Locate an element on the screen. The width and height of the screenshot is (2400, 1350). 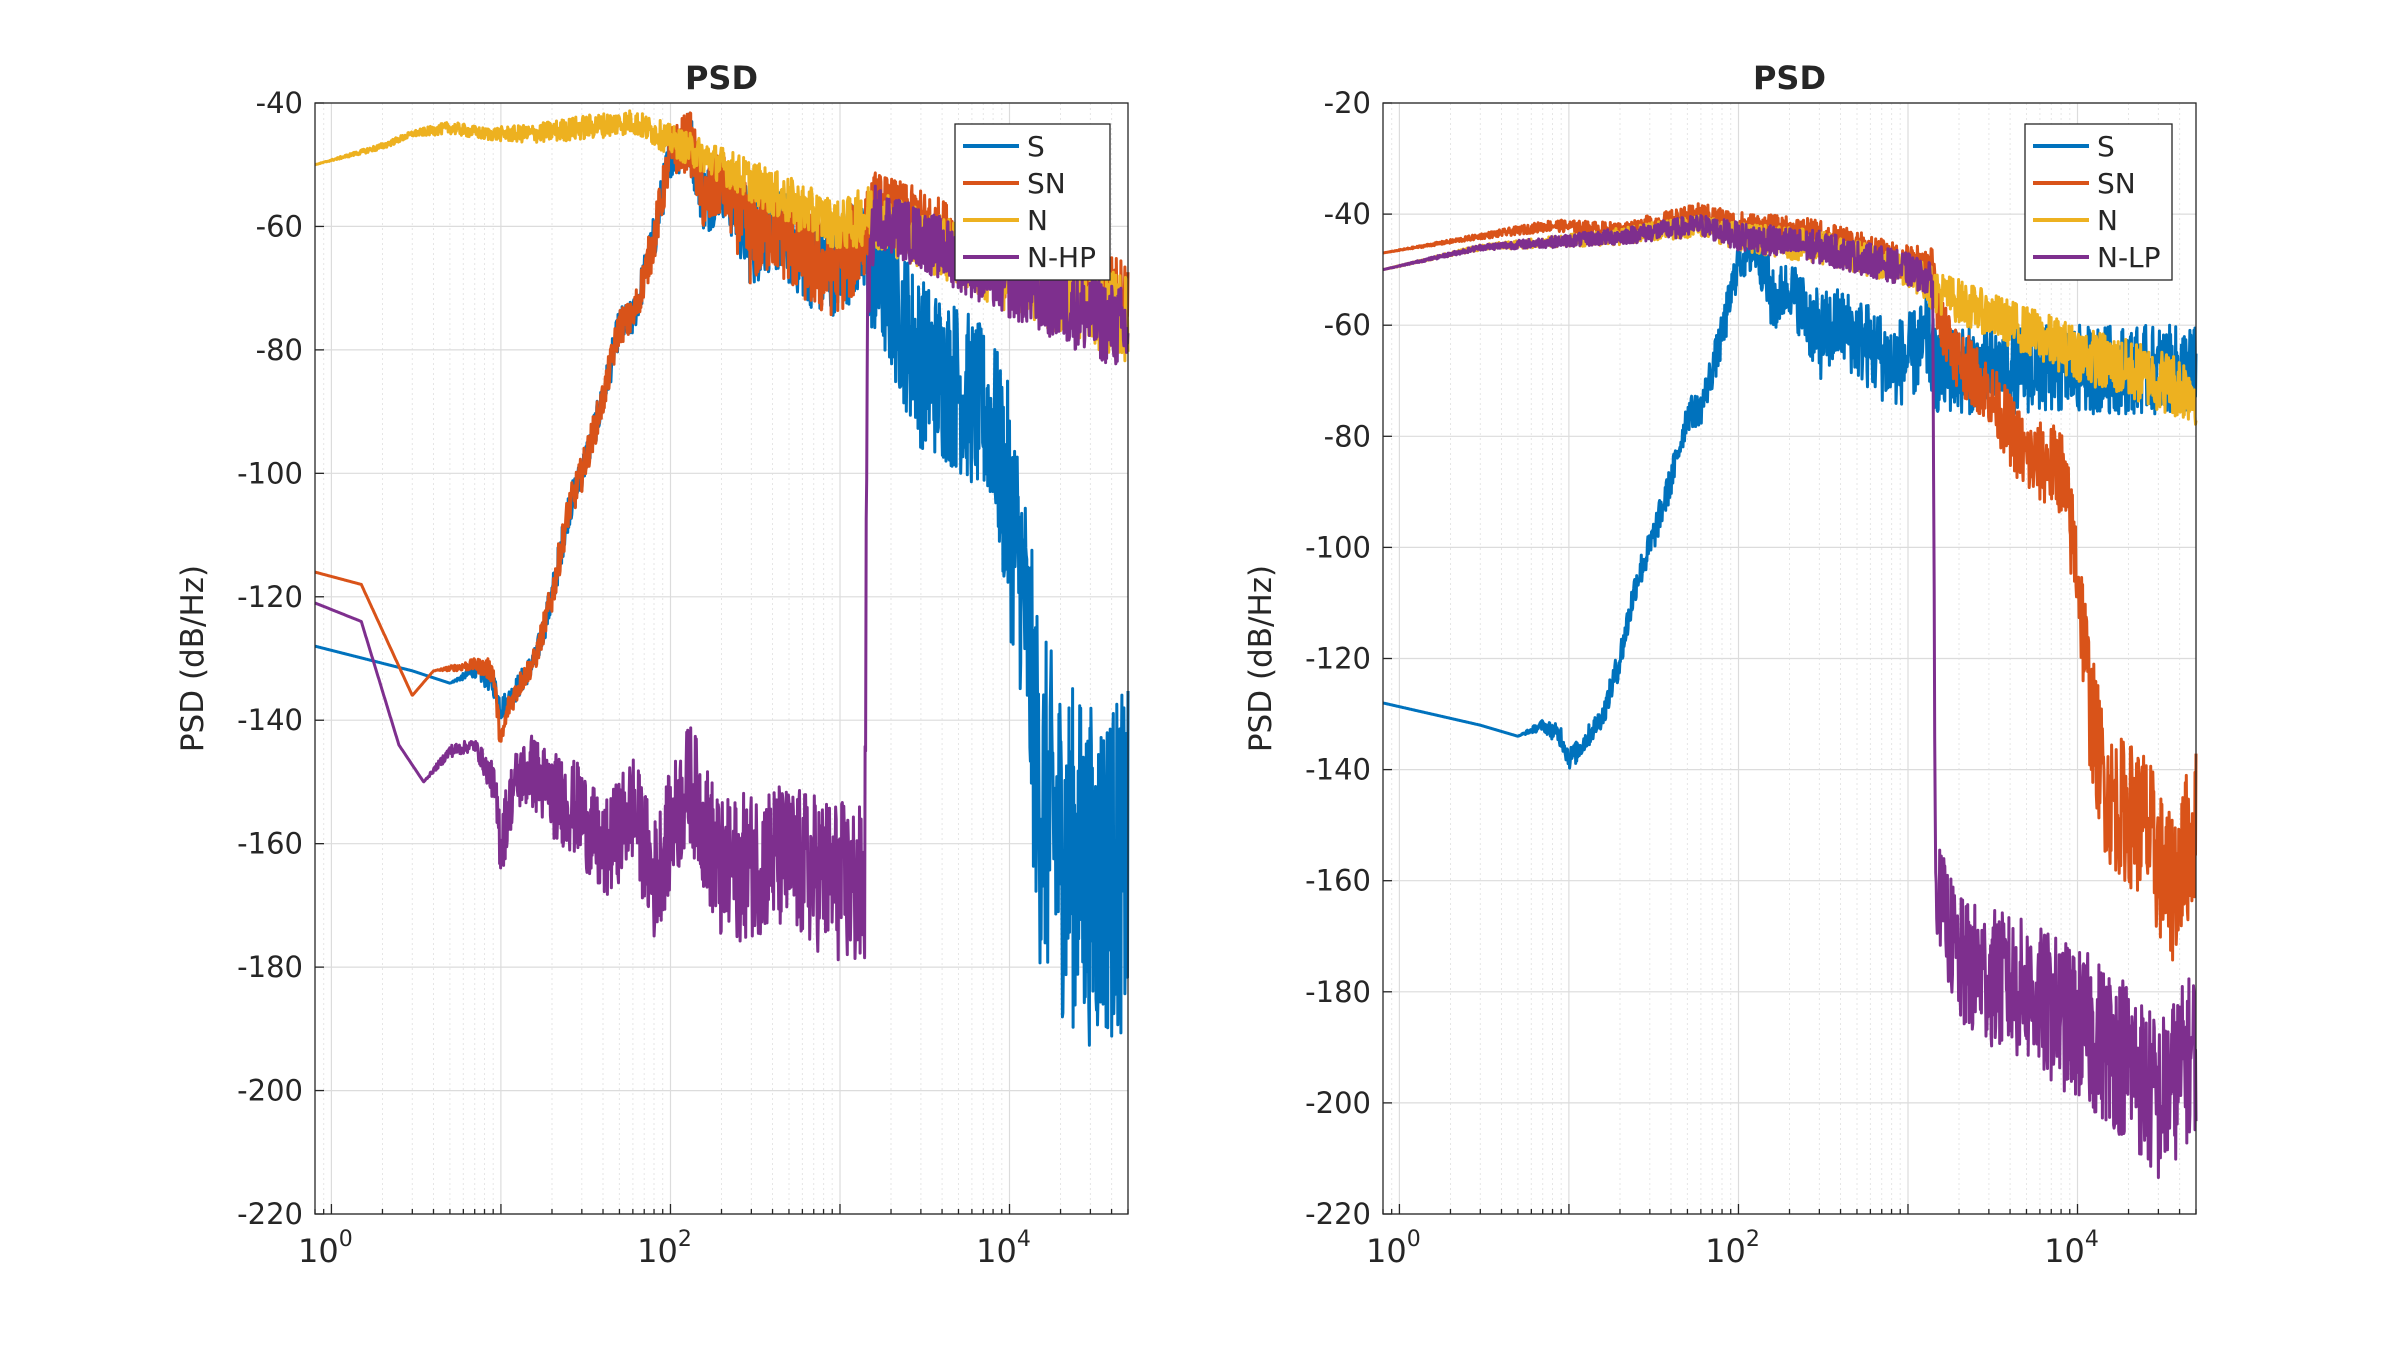
legend: S SN N N-HP is located at coordinates (1032, 202).